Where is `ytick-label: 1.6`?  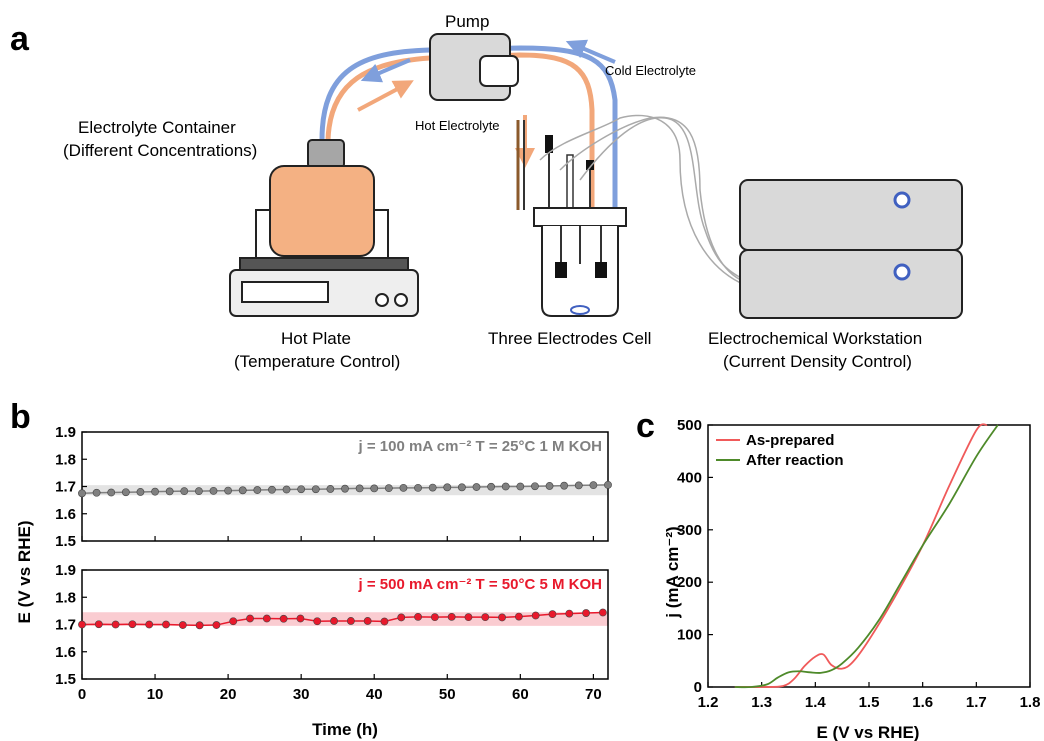 ytick-label: 1.6 is located at coordinates (65, 514).